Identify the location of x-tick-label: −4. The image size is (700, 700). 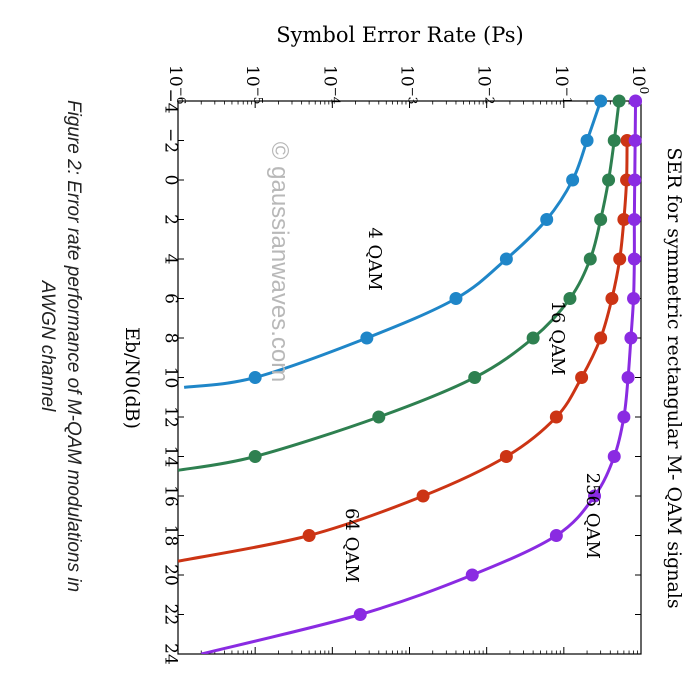
(171, 100).